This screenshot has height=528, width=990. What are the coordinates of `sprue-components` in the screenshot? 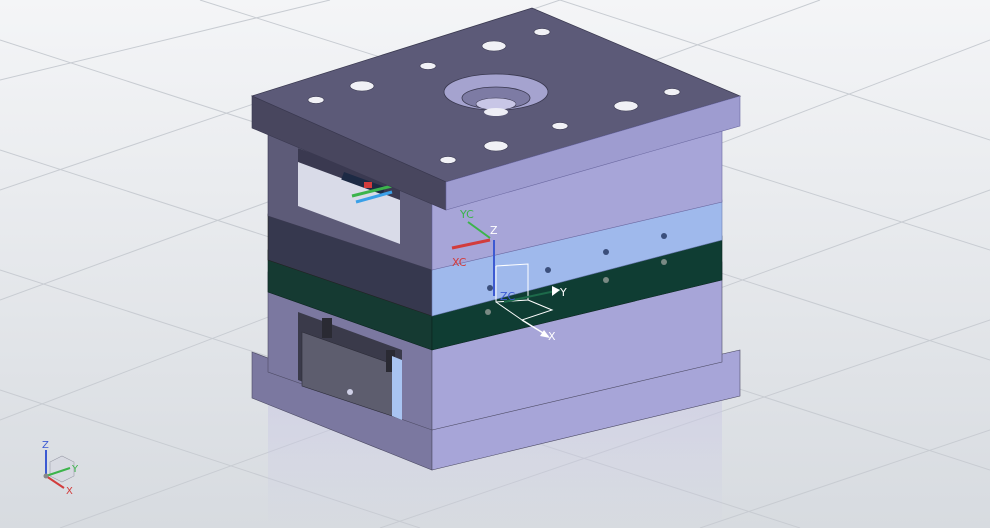 It's located at (367, 188).